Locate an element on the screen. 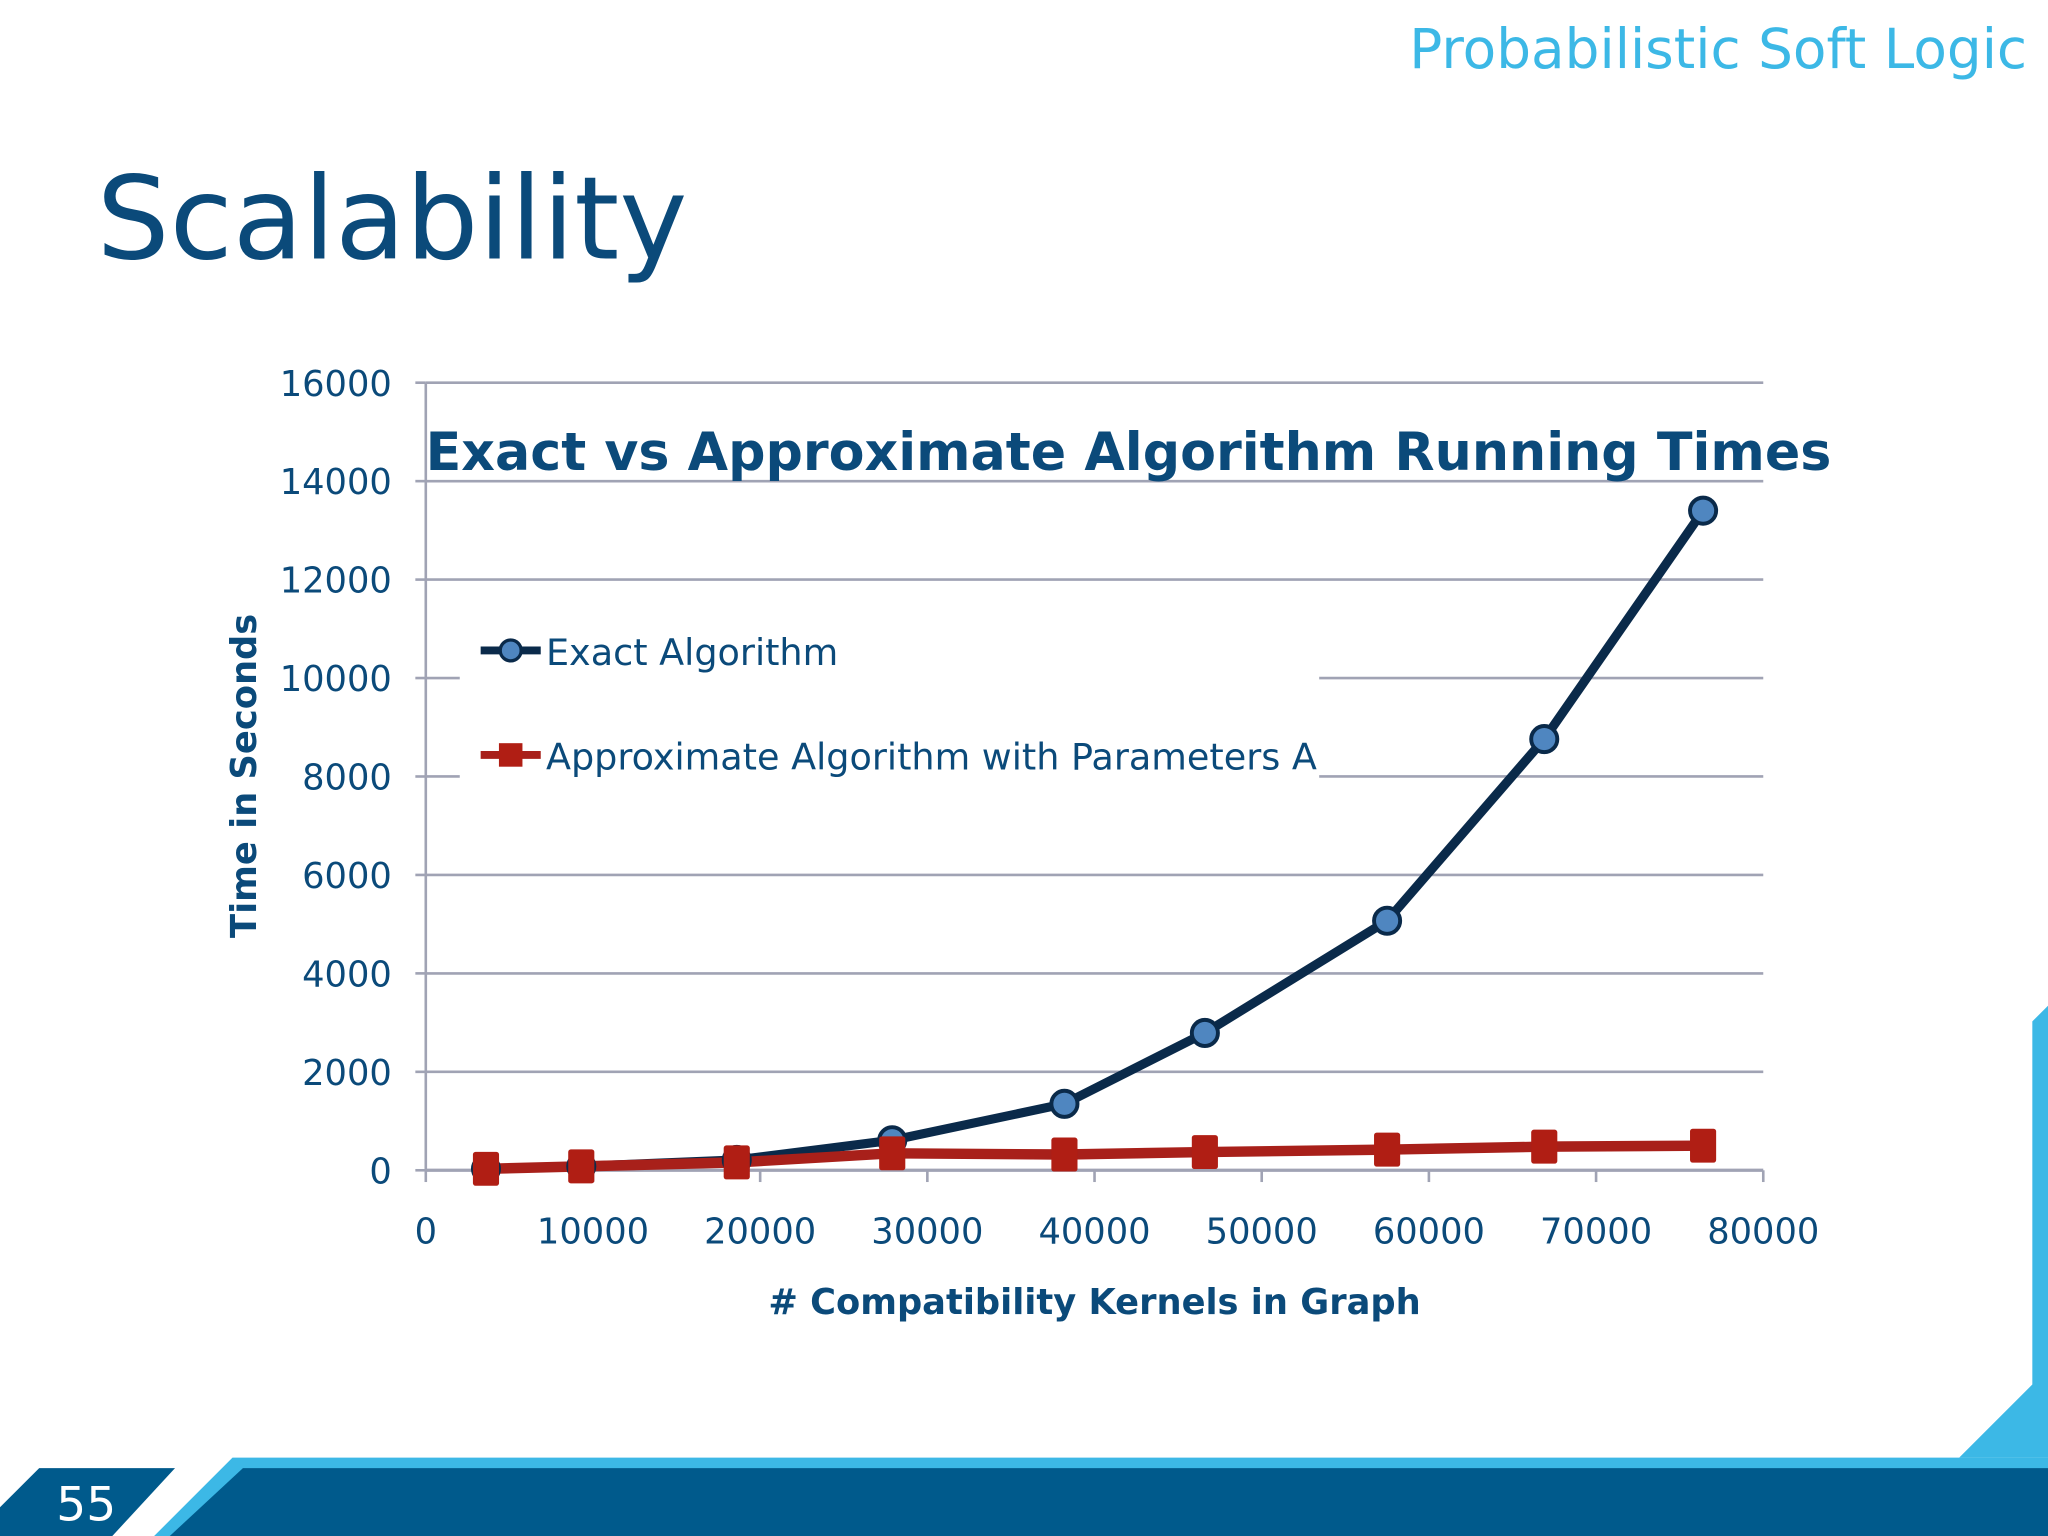  y-tick-label: 10000 is located at coordinates (336, 679).